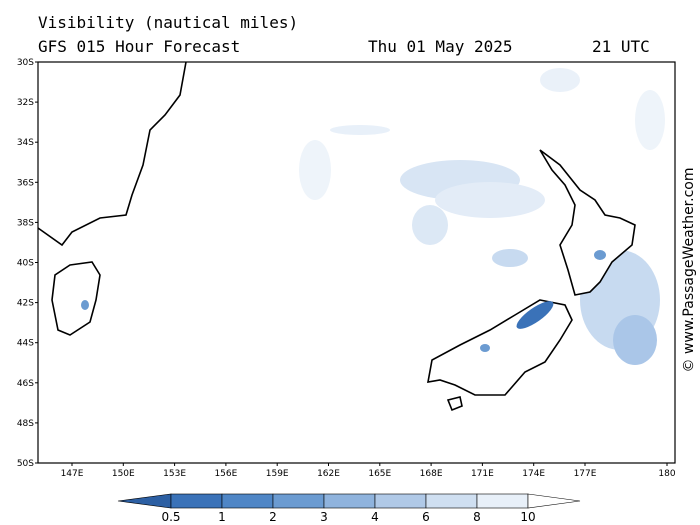 The height and width of the screenshot is (525, 700). I want to click on lon-label: 150E, so click(123, 474).